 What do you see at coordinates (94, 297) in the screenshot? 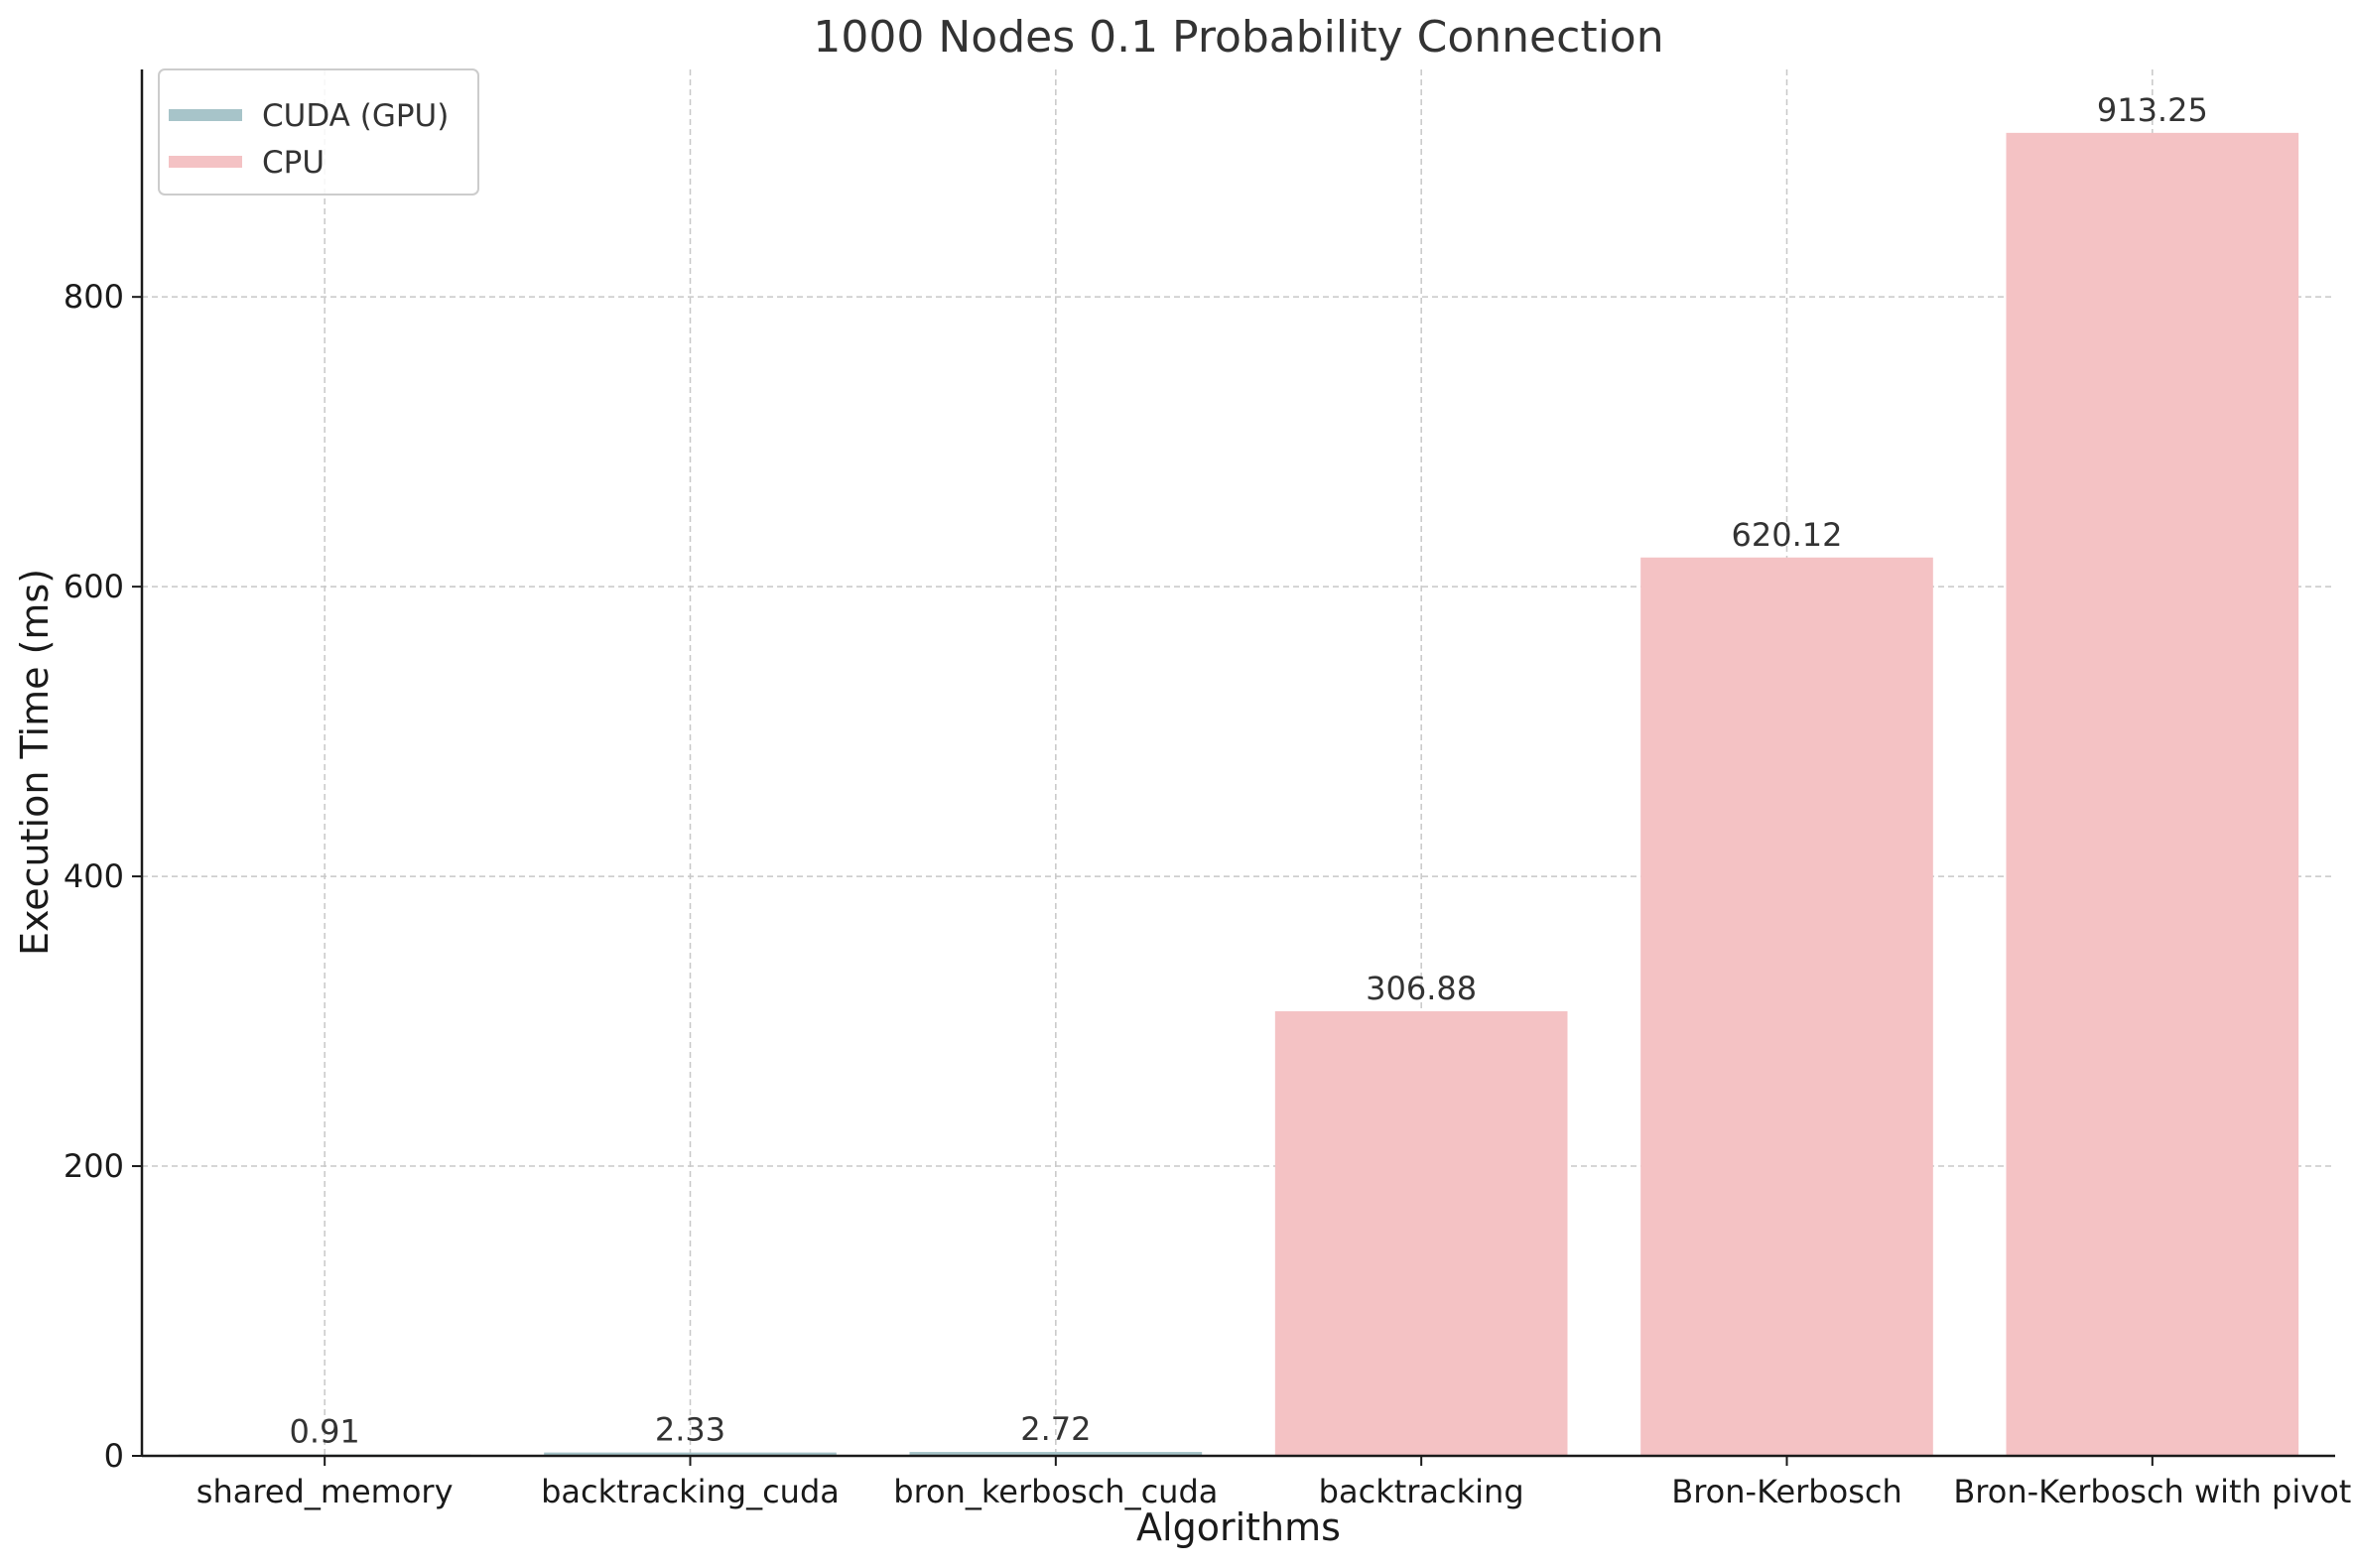
I see `y-tick-label: 800` at bounding box center [94, 297].